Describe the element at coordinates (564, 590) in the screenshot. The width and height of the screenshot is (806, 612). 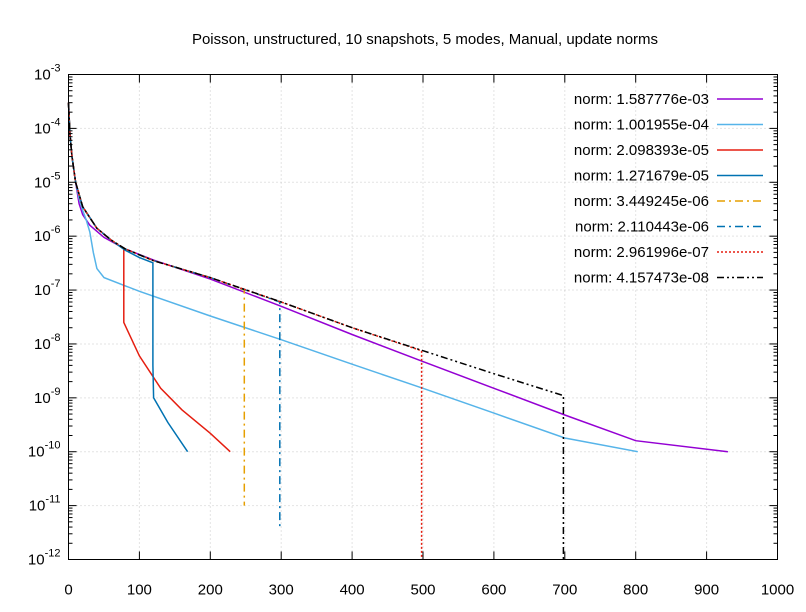
I see `x-tick-label: 700` at that location.